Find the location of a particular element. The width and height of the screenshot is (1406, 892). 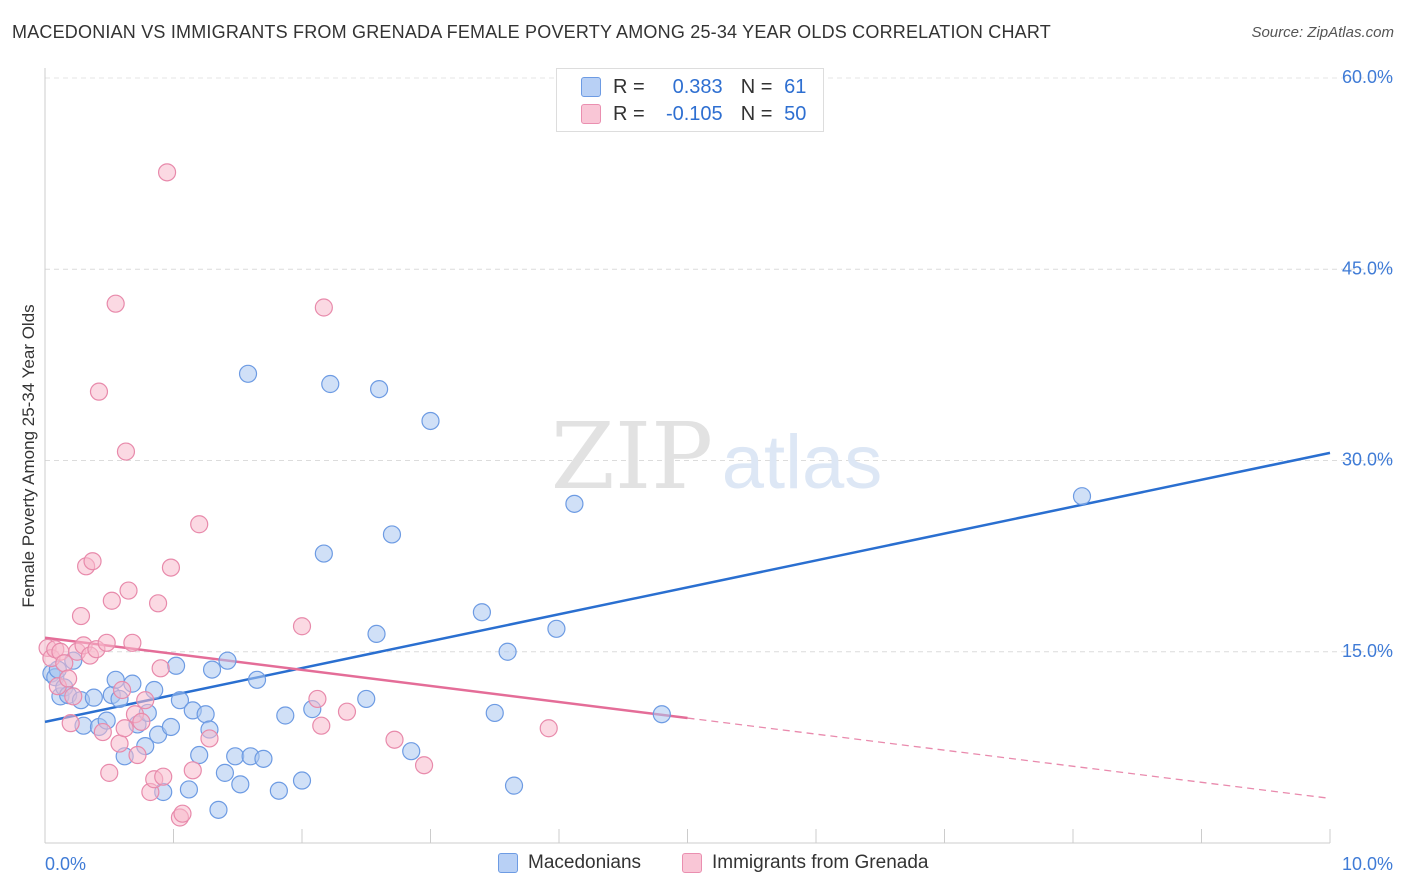

legend-row-macedonians: R = 0.383 N = 61 is located at coordinates (693, 87).